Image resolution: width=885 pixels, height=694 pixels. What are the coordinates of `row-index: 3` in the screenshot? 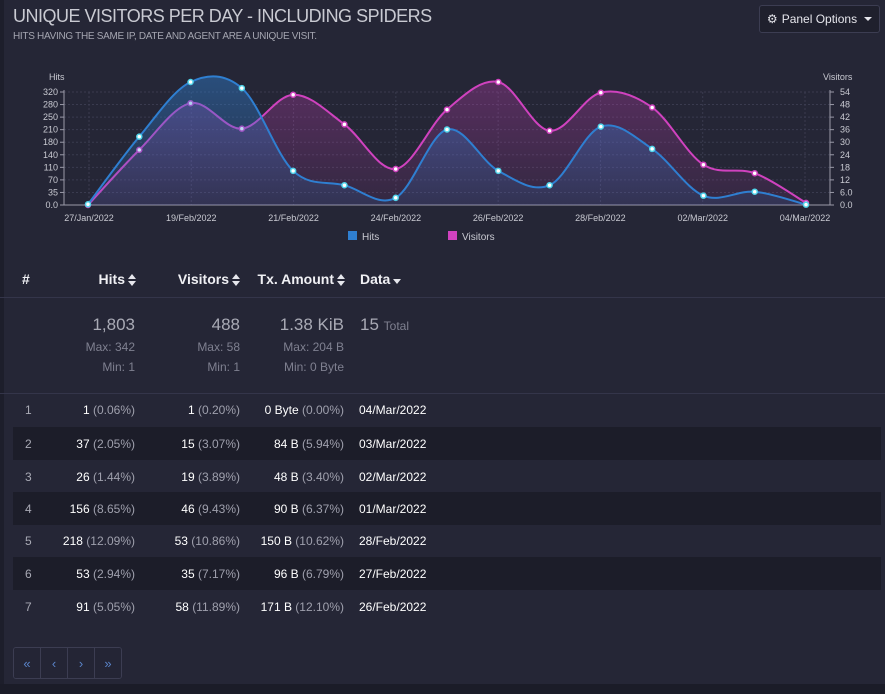 It's located at (28, 477).